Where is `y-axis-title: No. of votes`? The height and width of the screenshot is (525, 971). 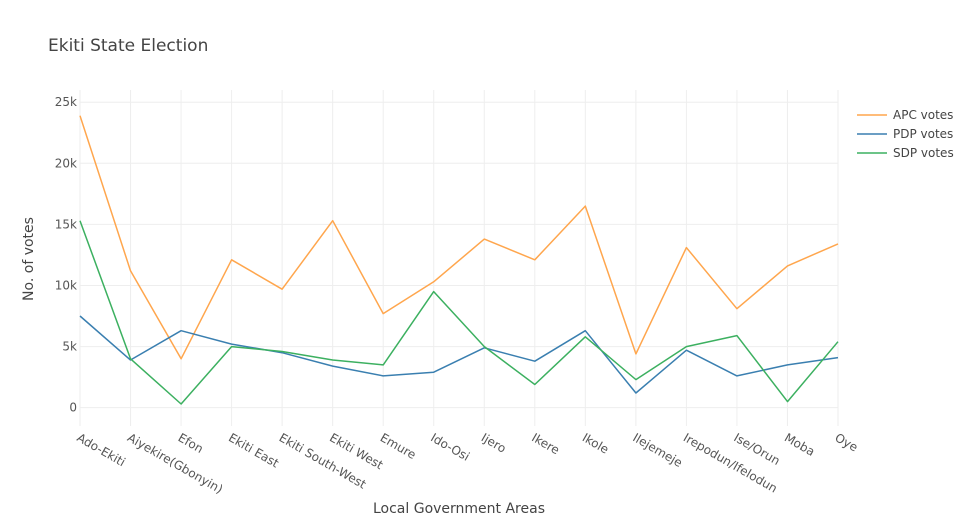
y-axis-title: No. of votes is located at coordinates (29, 259).